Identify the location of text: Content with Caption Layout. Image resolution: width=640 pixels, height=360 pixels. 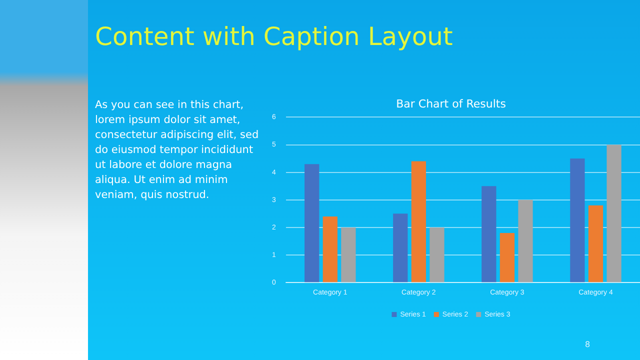
(274, 36).